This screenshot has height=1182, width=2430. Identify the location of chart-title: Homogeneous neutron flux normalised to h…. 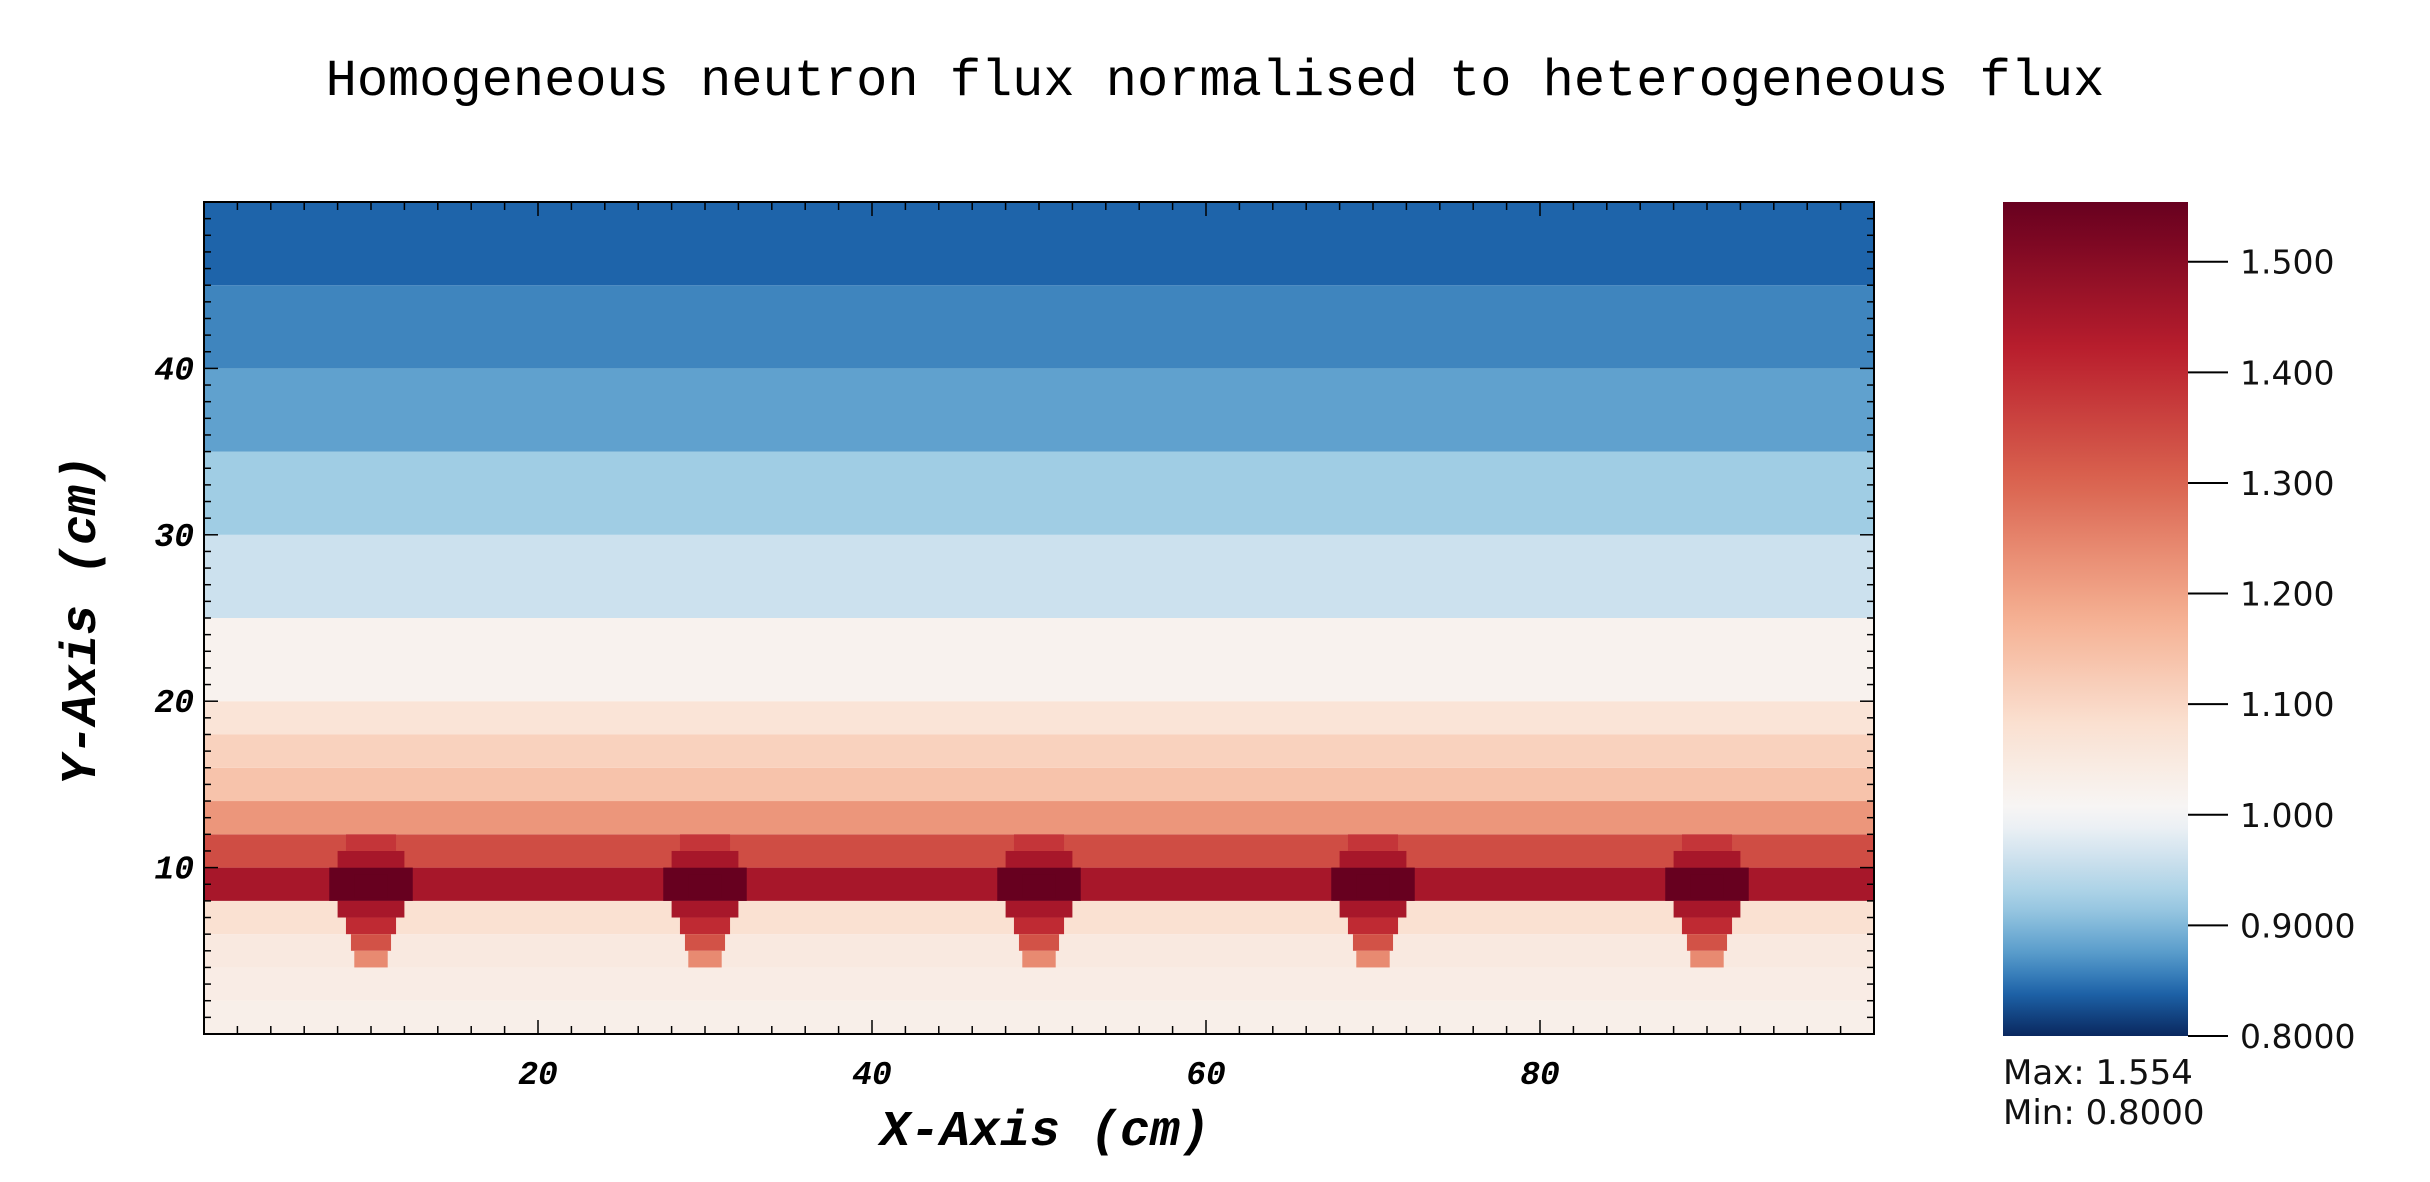
(1215, 81).